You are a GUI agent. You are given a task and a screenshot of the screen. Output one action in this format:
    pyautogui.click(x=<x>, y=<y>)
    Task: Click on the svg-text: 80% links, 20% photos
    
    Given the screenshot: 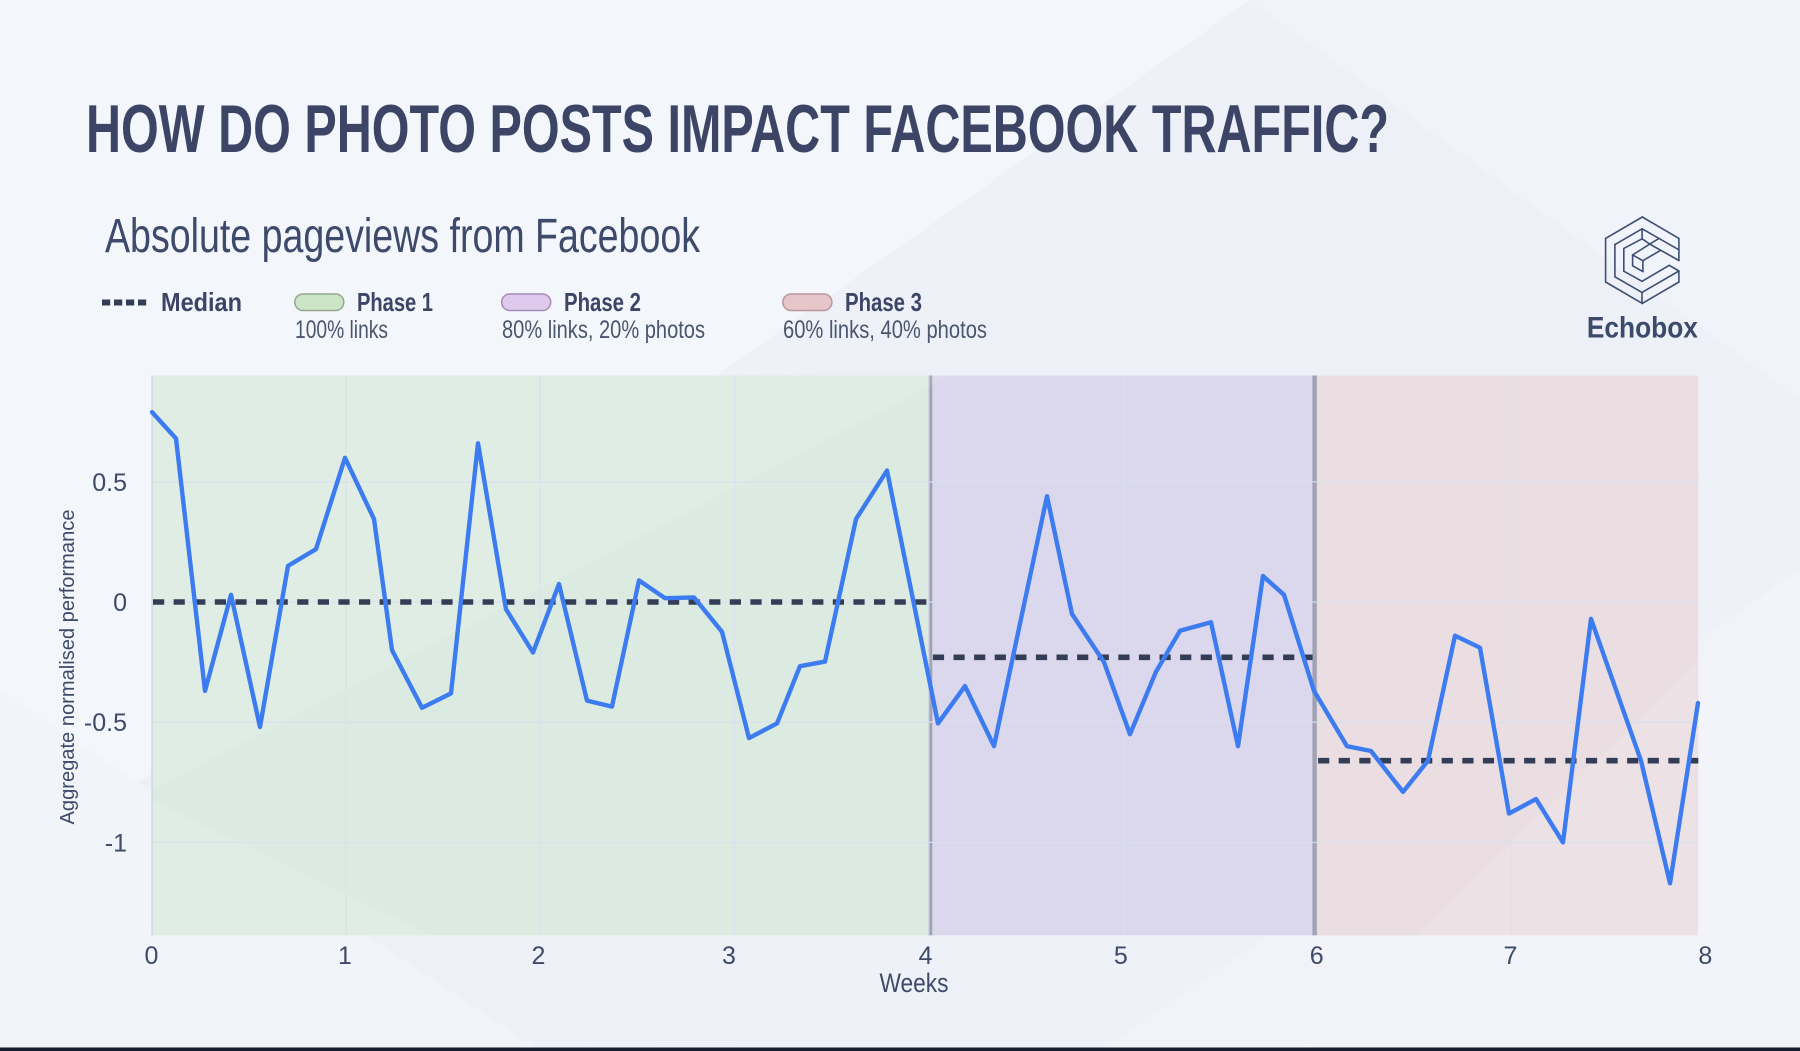 What is the action you would take?
    pyautogui.click(x=603, y=330)
    